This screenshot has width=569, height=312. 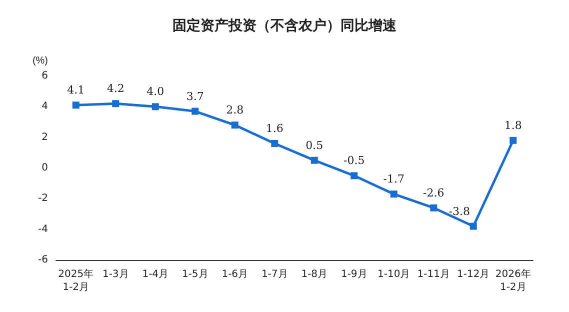 What do you see at coordinates (275, 128) in the screenshot?
I see `data-label: 1.6` at bounding box center [275, 128].